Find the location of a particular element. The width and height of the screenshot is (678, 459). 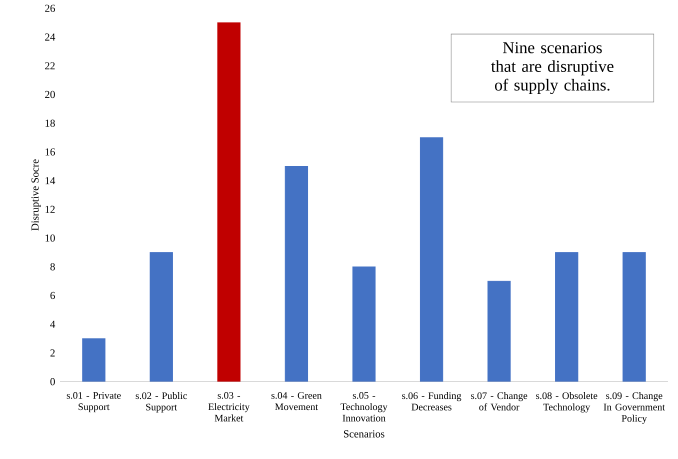

x-tick-label: s.04 - Green Movement is located at coordinates (296, 401).